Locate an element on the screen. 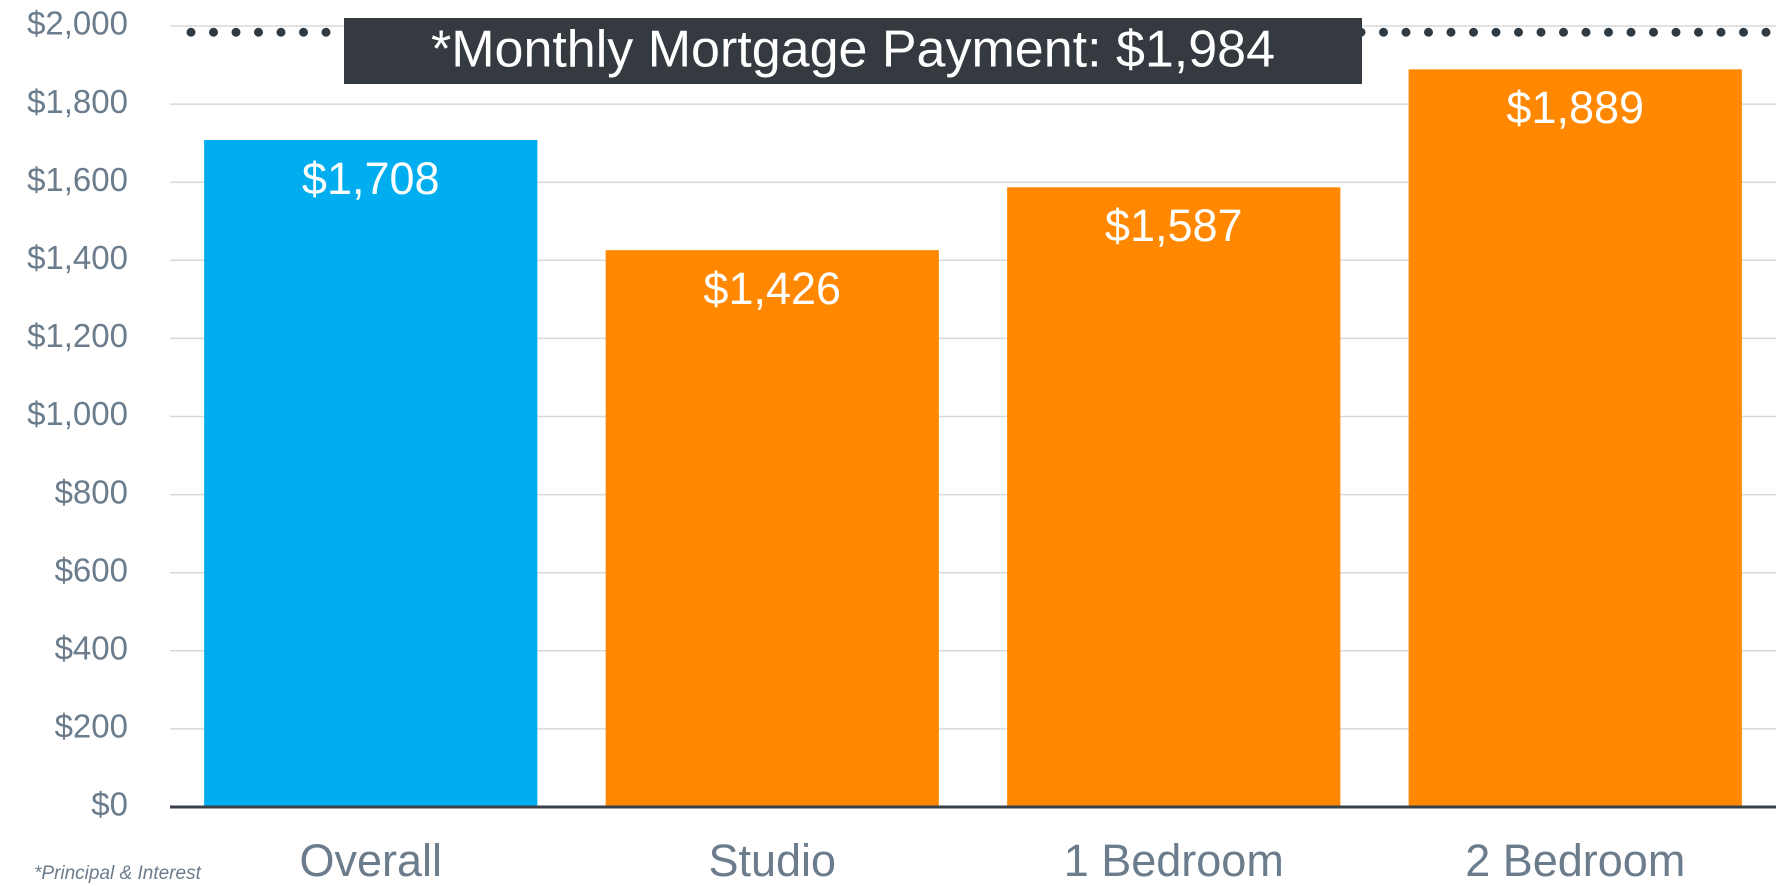  y-tick-label: $1,200 is located at coordinates (77, 335).